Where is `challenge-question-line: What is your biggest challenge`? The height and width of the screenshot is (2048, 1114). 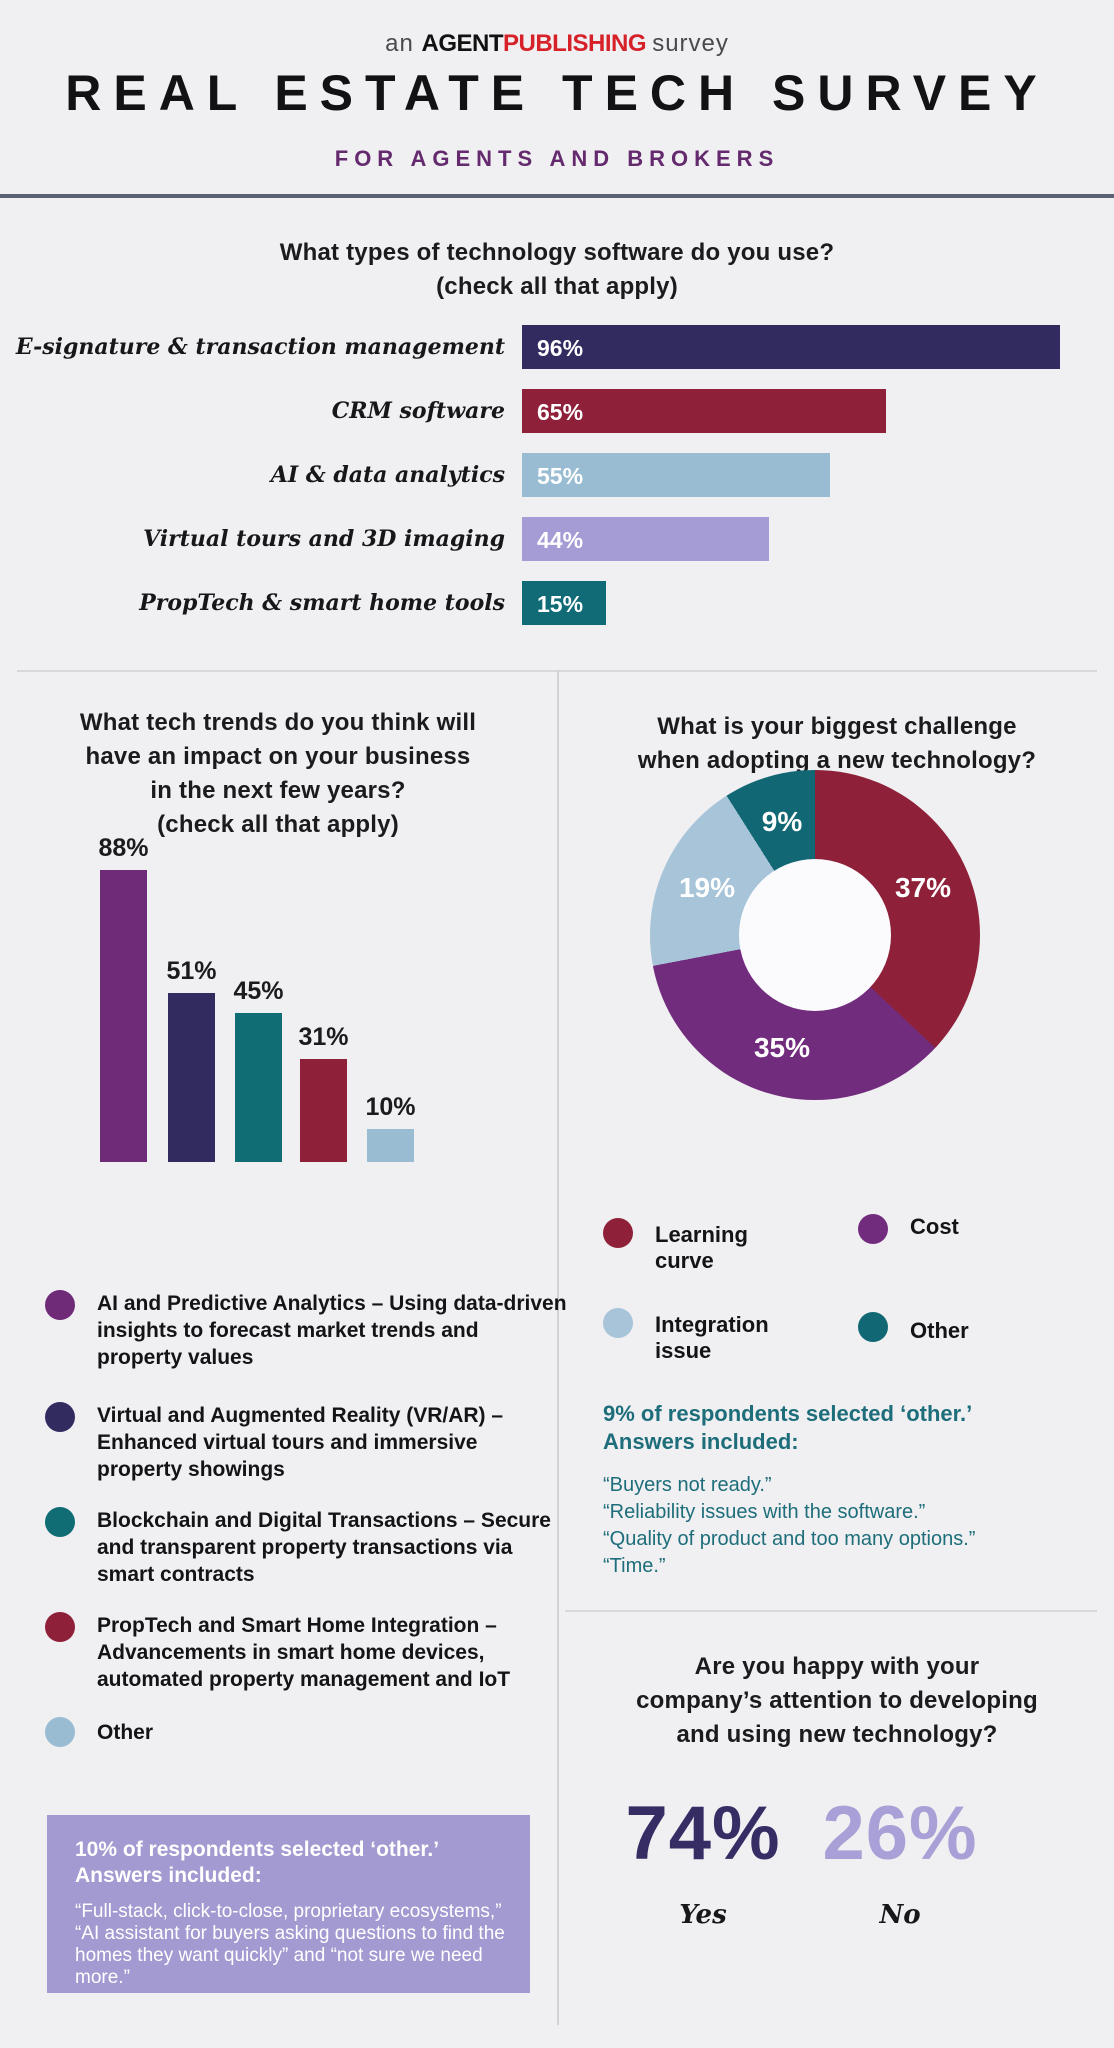 challenge-question-line: What is your biggest challenge is located at coordinates (837, 726).